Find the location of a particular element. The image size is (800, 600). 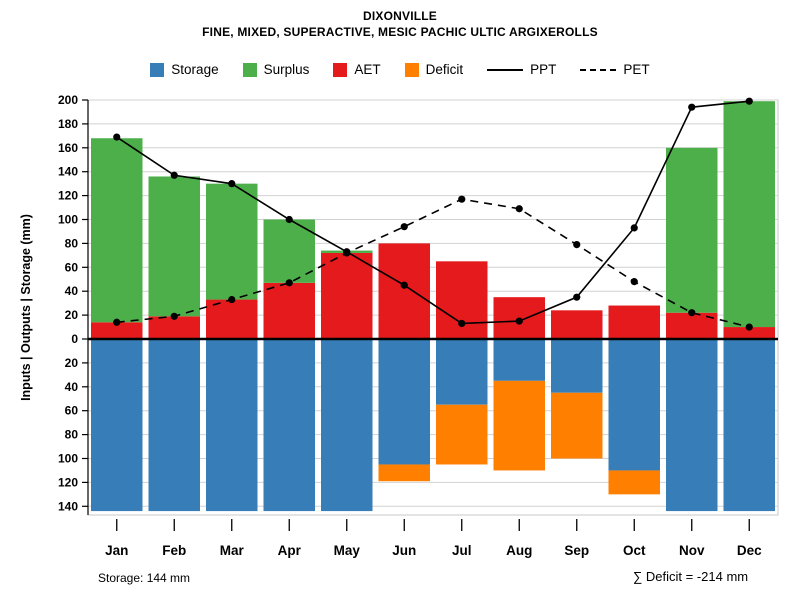

legend-item-surplus: Surplus is located at coordinates (275, 69).